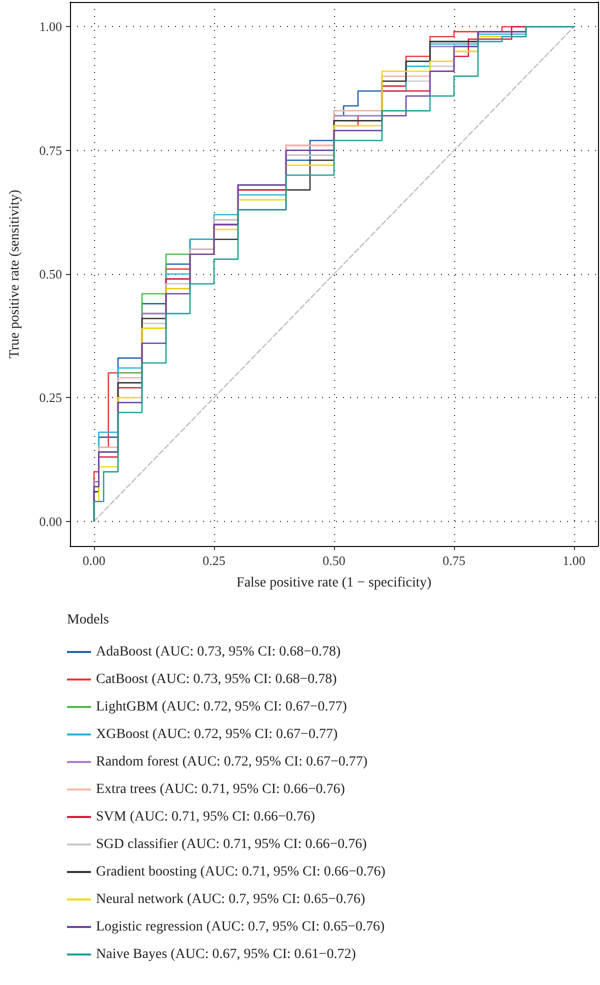  What do you see at coordinates (334, 560) in the screenshot?
I see `x-tick-label: 0.50` at bounding box center [334, 560].